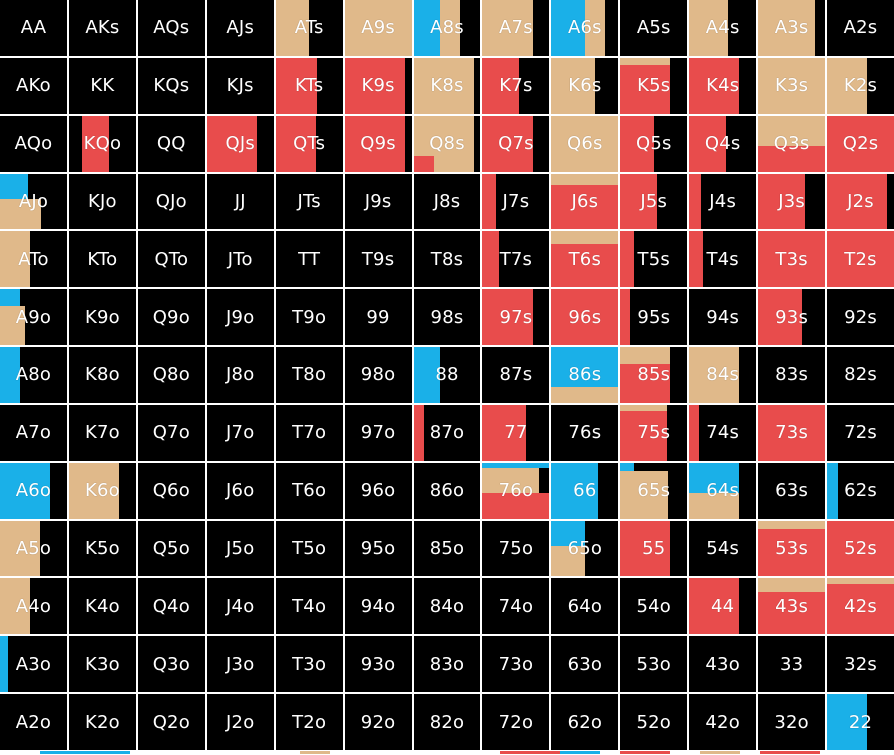 Image resolution: width=894 pixels, height=755 pixels. What do you see at coordinates (516, 143) in the screenshot?
I see `hand-cell-q7s: Q7s` at bounding box center [516, 143].